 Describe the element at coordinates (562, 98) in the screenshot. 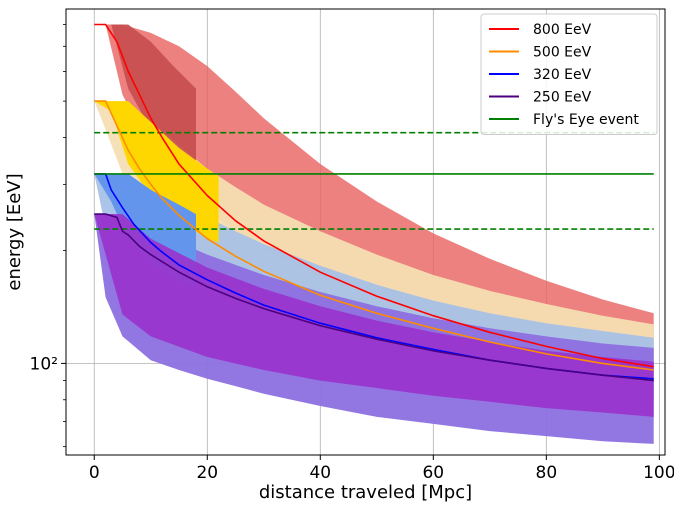

I see `legend-label-250-eev: 250 EeV` at that location.